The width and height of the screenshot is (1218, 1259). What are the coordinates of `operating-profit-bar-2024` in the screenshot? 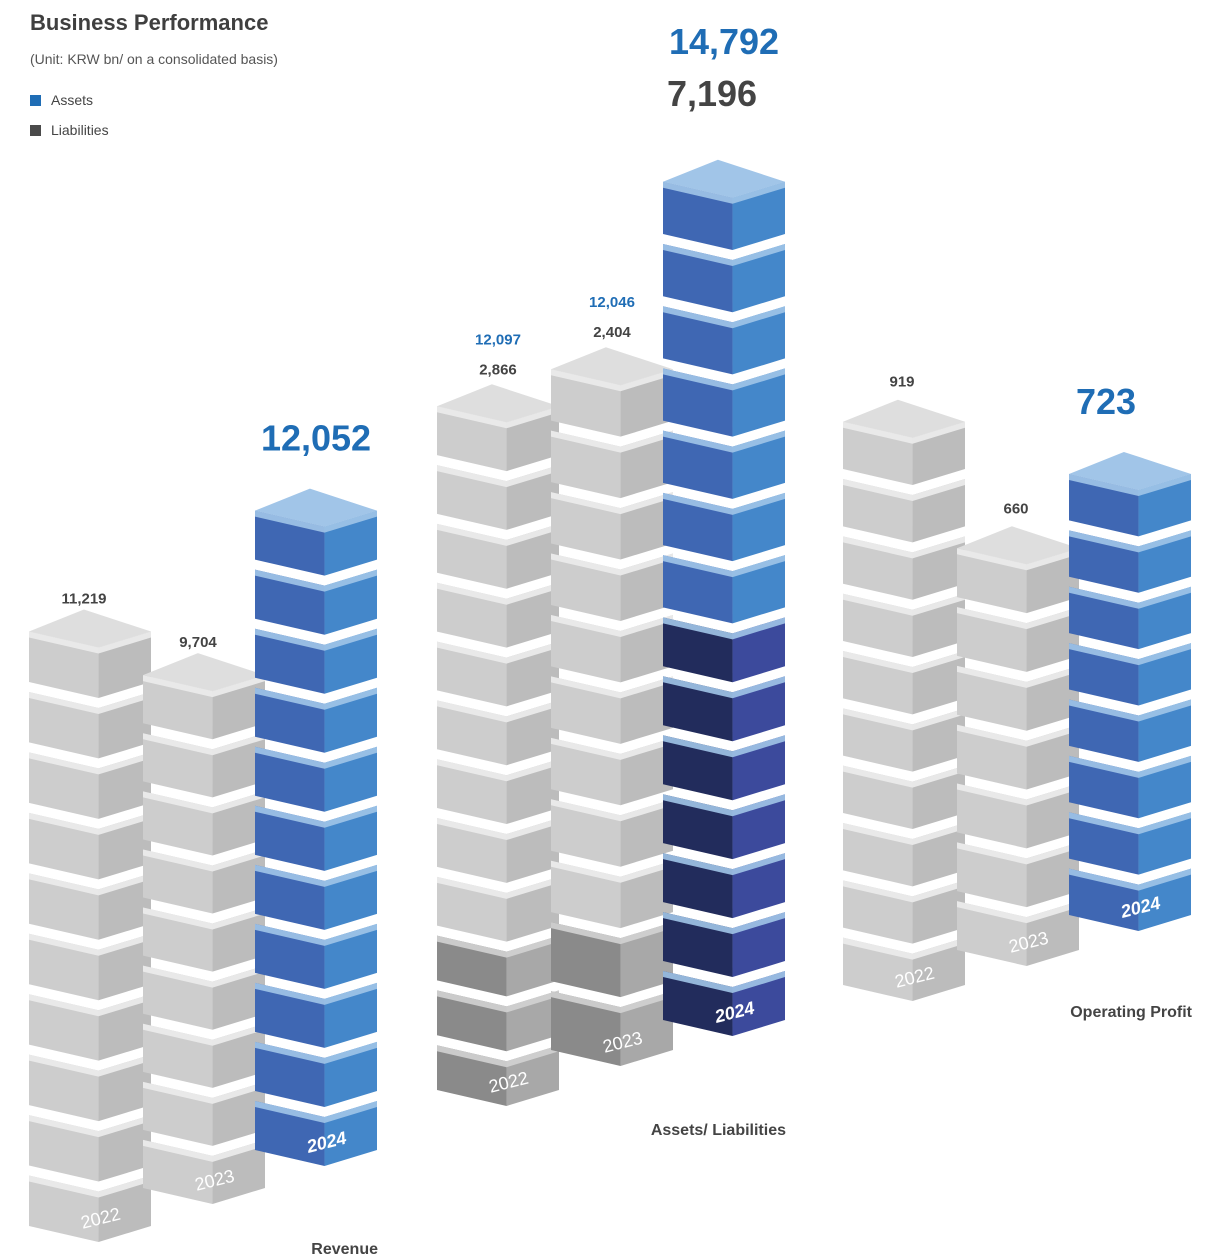 It's located at (1130, 691).